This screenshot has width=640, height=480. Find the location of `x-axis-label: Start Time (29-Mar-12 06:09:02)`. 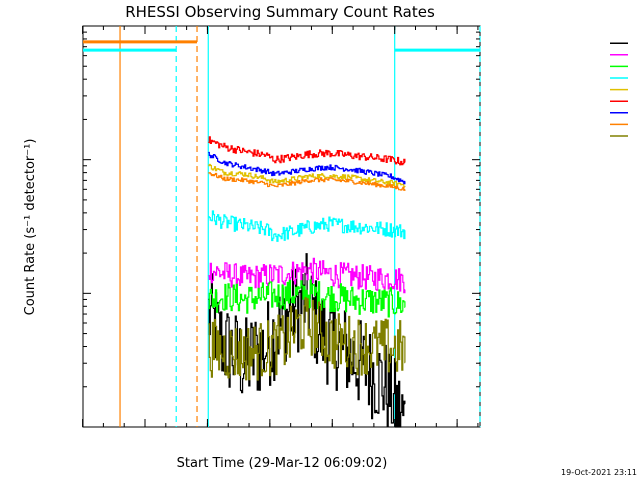

x-axis-label: Start Time (29-Mar-12 06:09:02) is located at coordinates (282, 463).